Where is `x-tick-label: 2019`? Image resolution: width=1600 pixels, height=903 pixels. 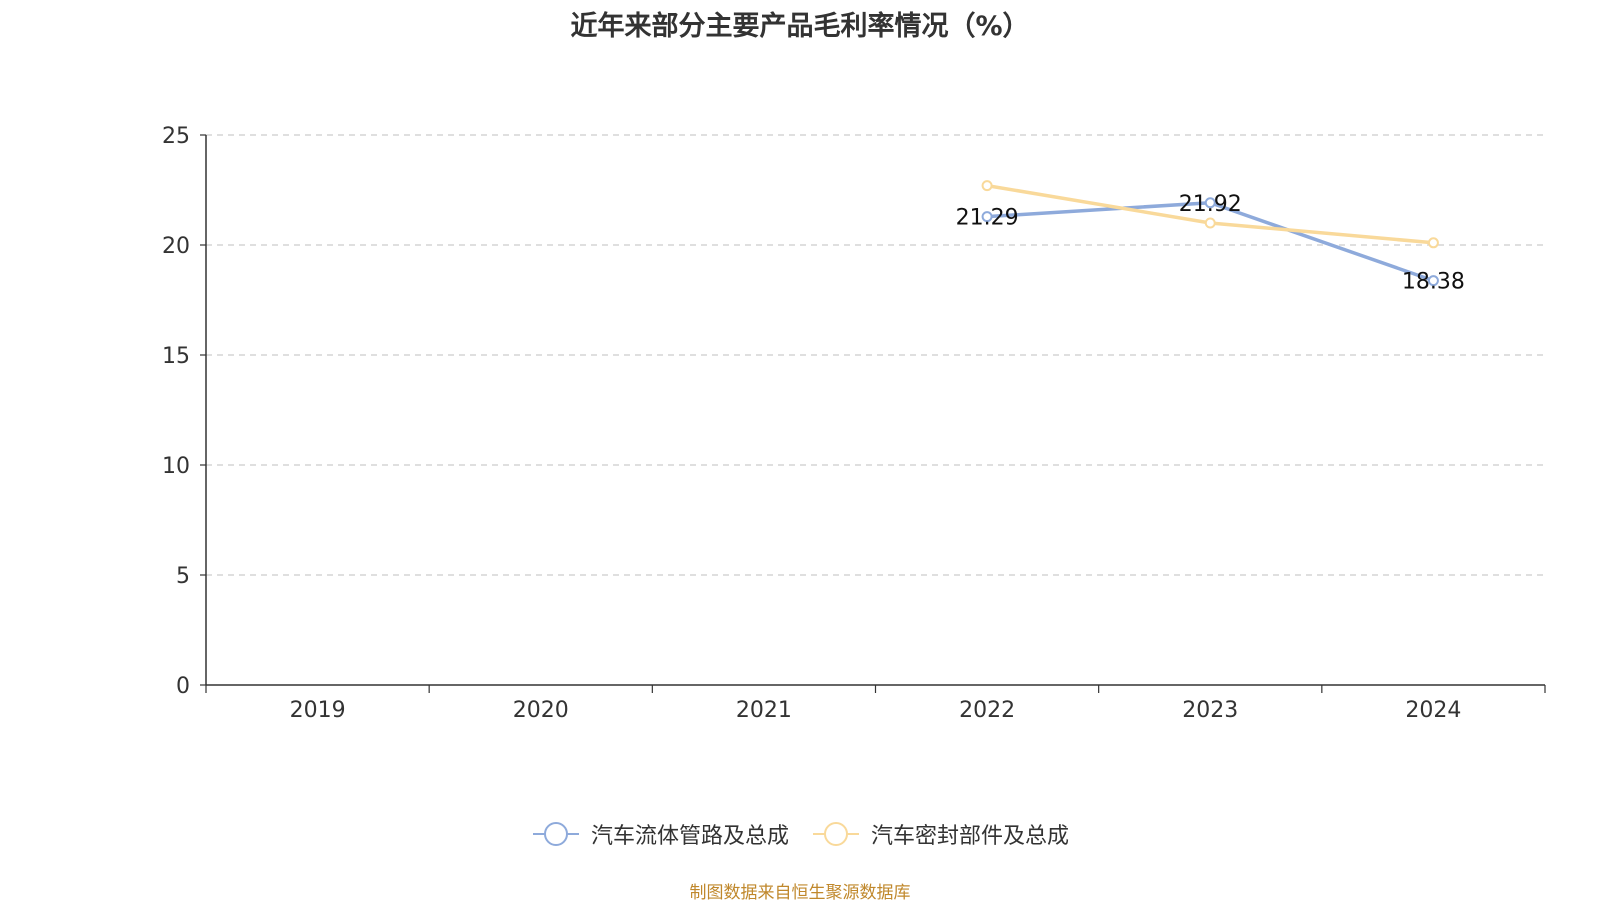
x-tick-label: 2019 is located at coordinates (318, 710).